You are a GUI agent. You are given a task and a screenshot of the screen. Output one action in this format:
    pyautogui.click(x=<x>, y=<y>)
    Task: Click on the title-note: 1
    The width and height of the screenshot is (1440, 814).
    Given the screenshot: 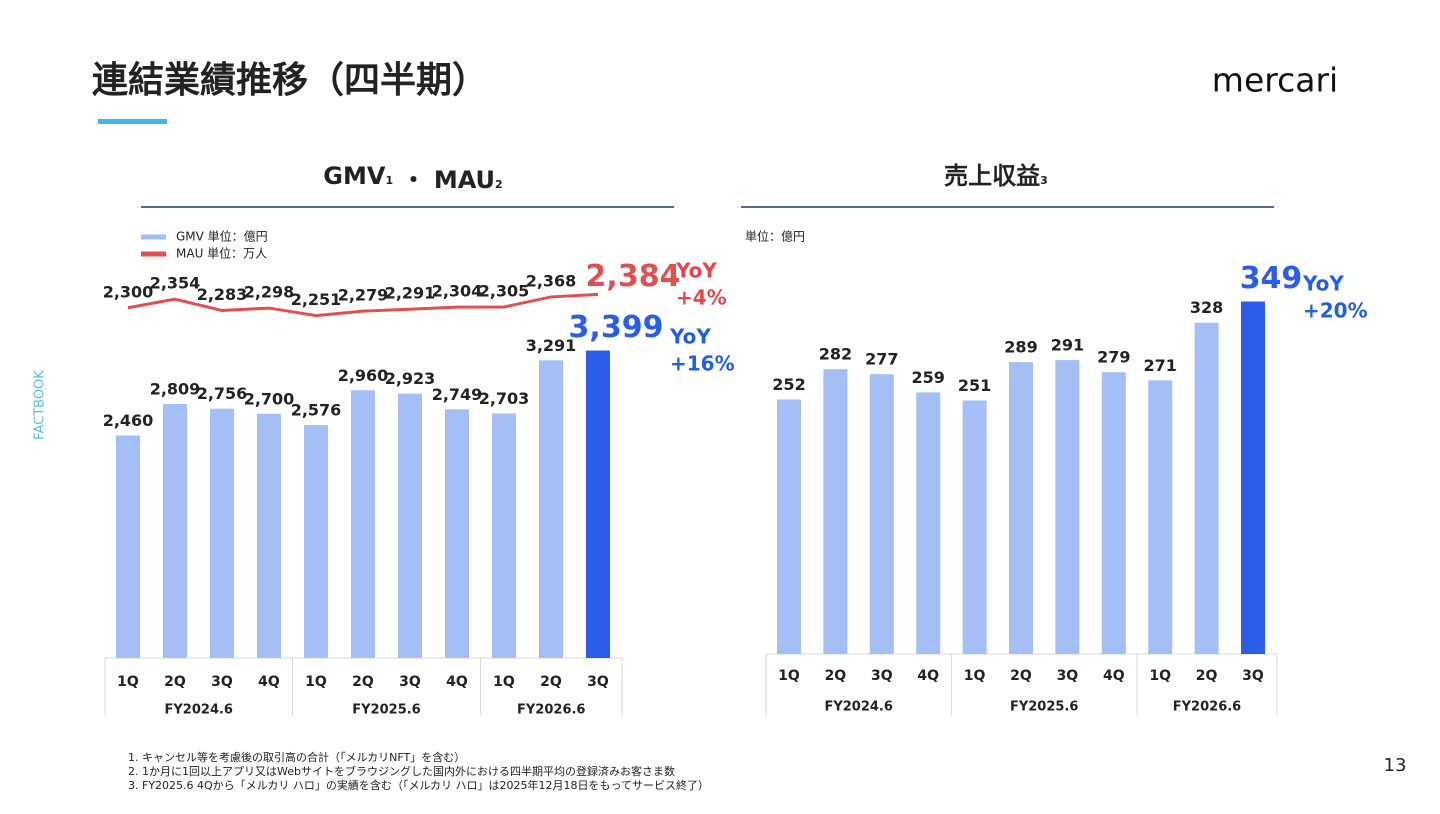 What is the action you would take?
    pyautogui.click(x=389, y=180)
    